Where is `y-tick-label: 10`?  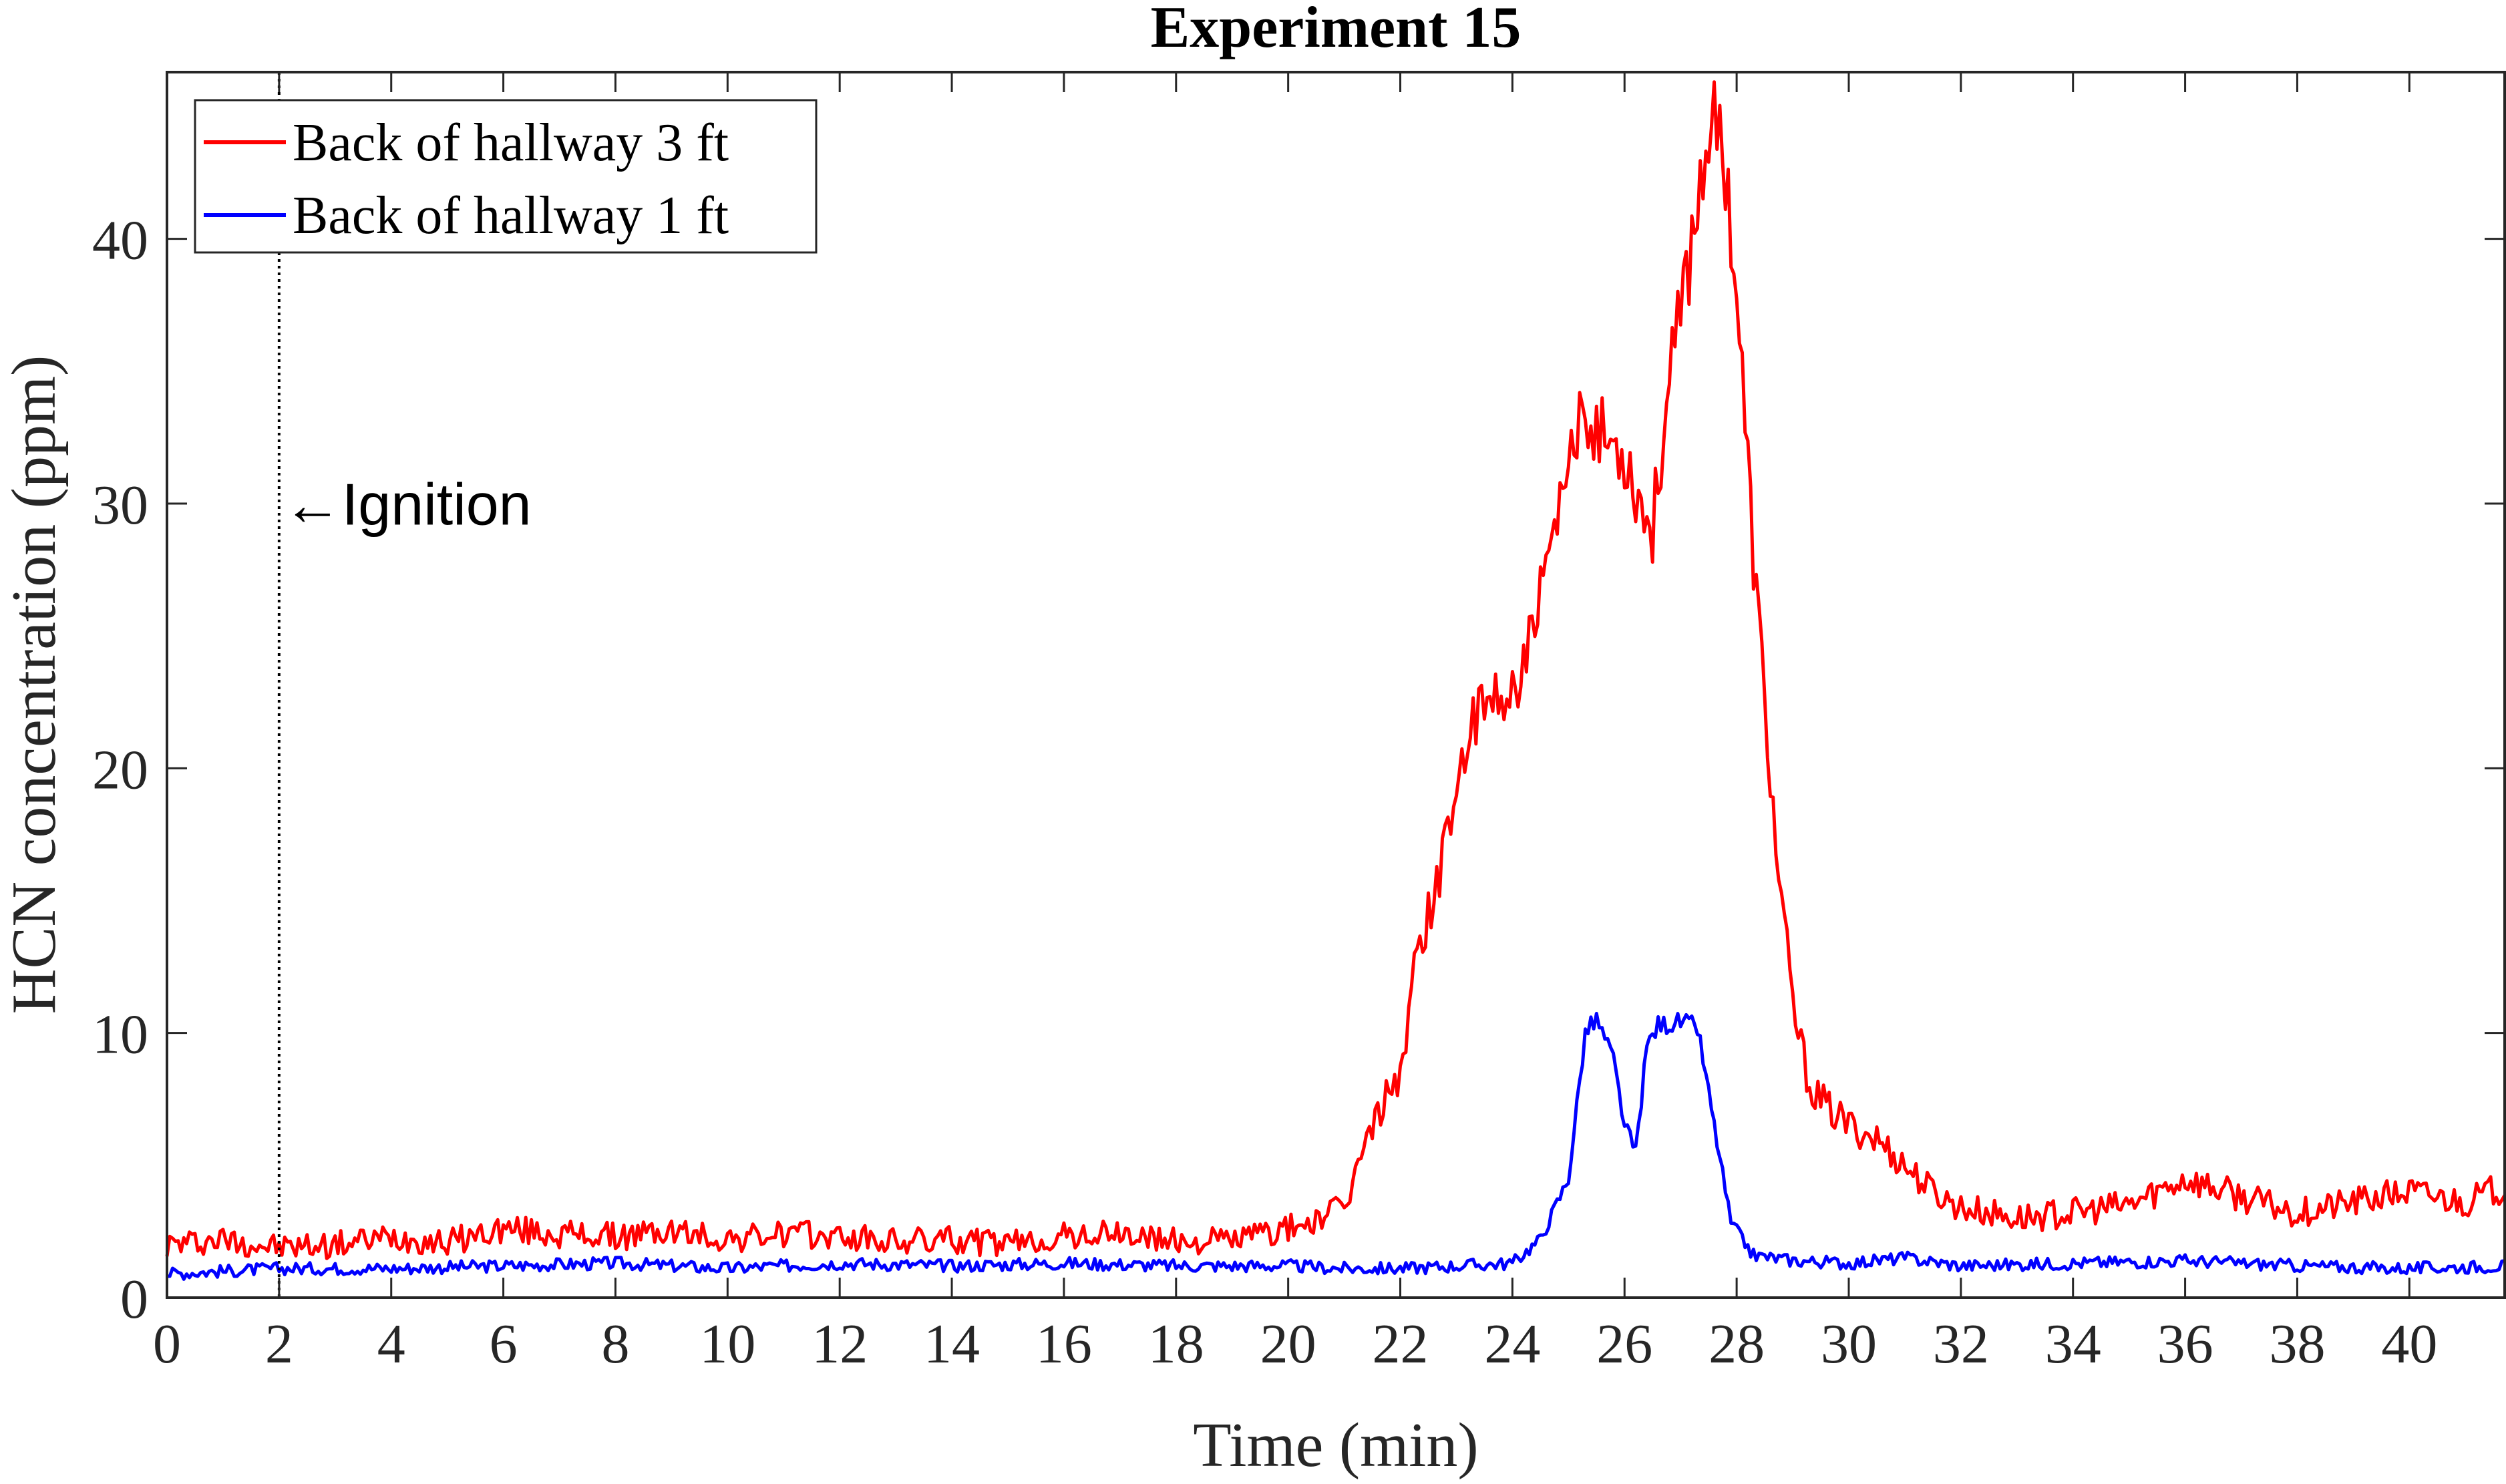 y-tick-label: 10 is located at coordinates (120, 1035).